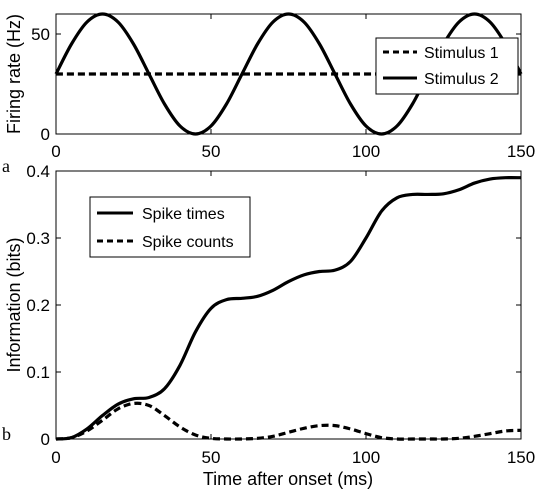 The image size is (545, 491). Describe the element at coordinates (521, 151) in the screenshot. I see `panel-a-x-tick-label-3: 150` at that location.